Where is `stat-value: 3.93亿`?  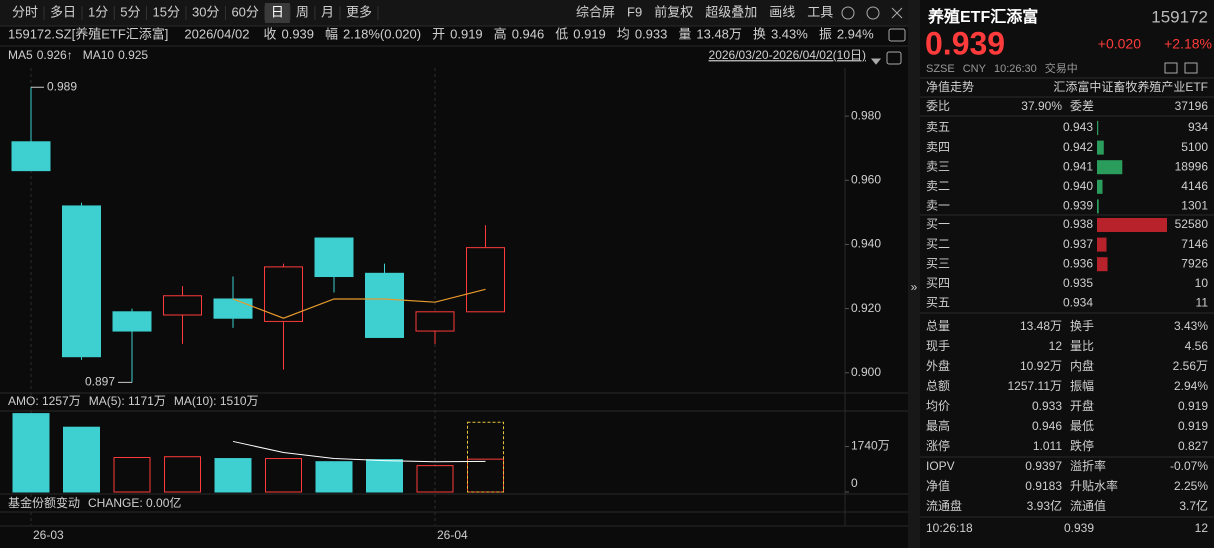 stat-value: 3.93亿 is located at coordinates (1044, 505).